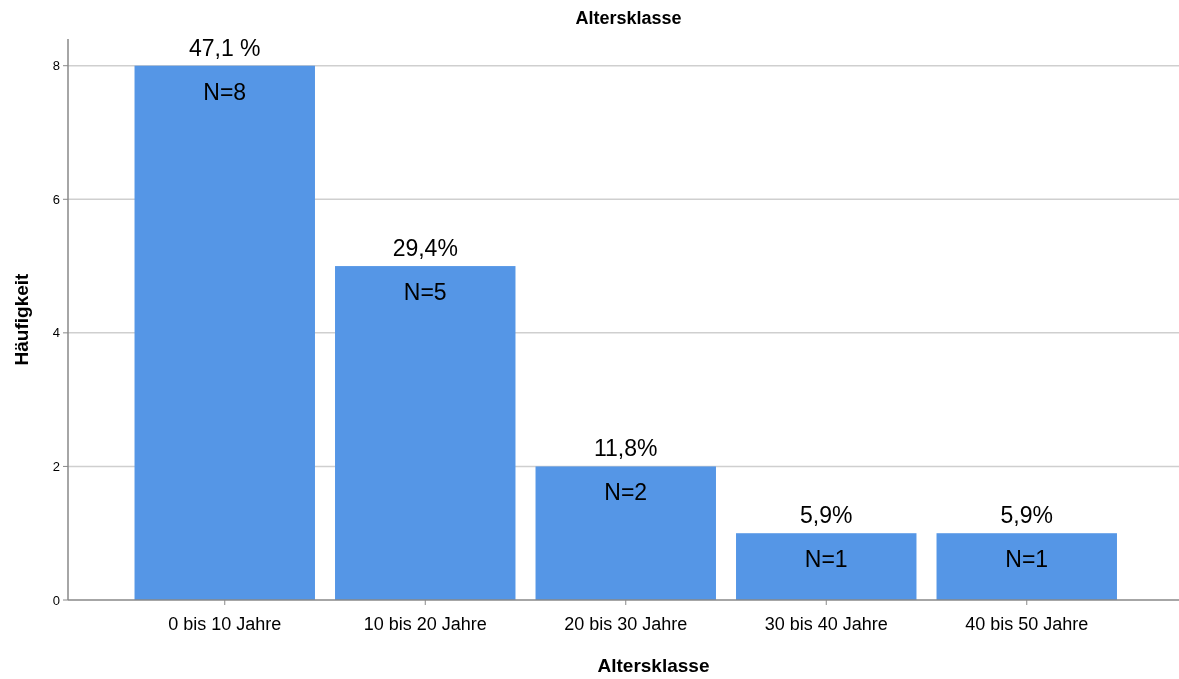  I want to click on y-tick-label: 2, so click(56, 466).